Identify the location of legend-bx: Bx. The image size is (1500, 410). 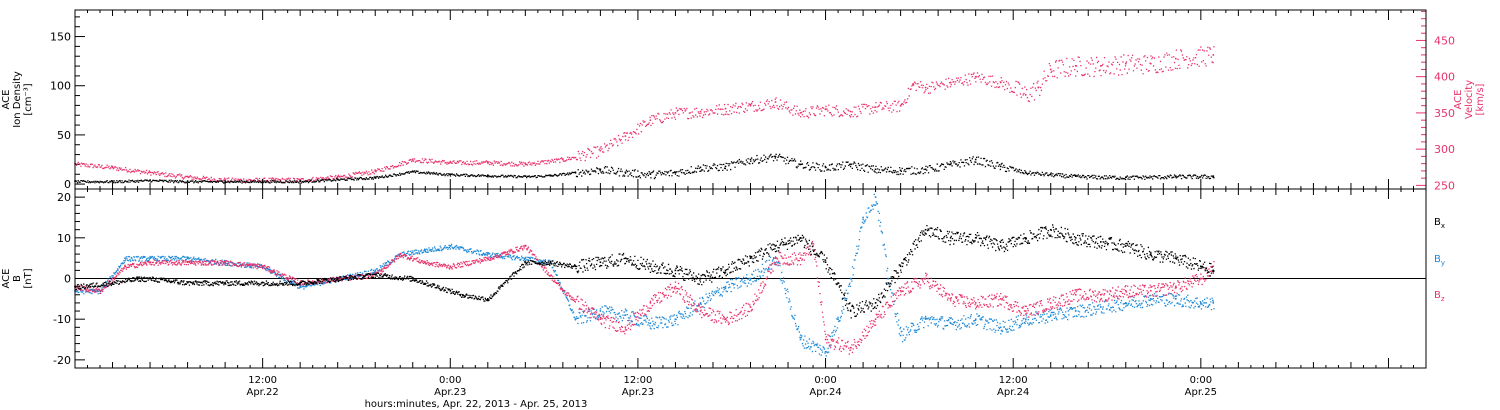
(1439, 223).